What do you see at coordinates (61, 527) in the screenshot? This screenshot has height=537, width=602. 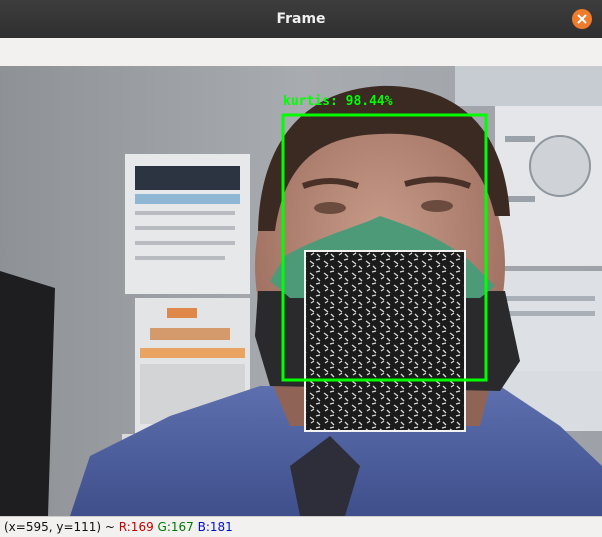 I see `status-coords: (x=595, y=111) ~` at bounding box center [61, 527].